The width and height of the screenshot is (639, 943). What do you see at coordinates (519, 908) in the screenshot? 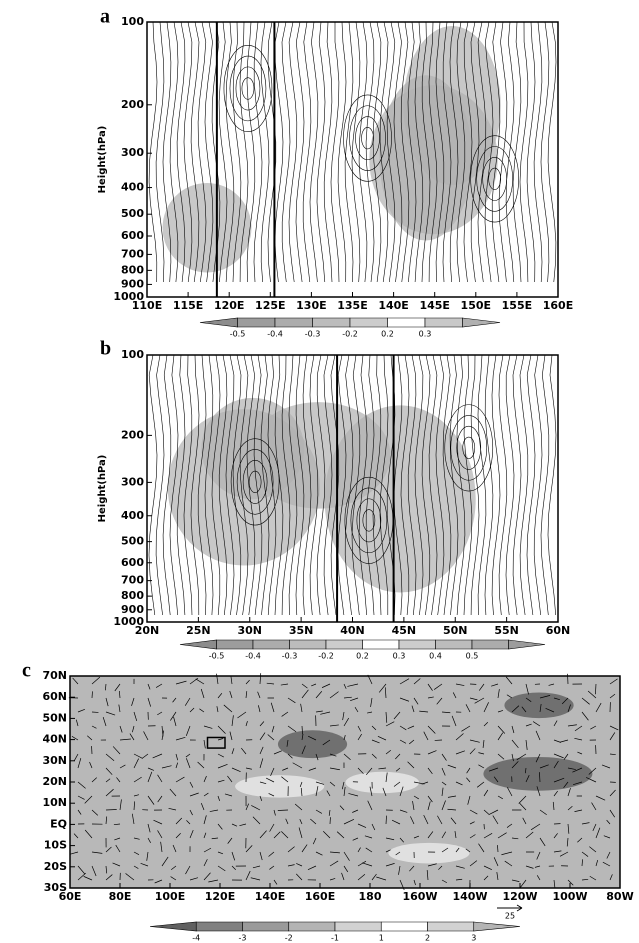
I see `ref-arrow-head` at bounding box center [519, 908].